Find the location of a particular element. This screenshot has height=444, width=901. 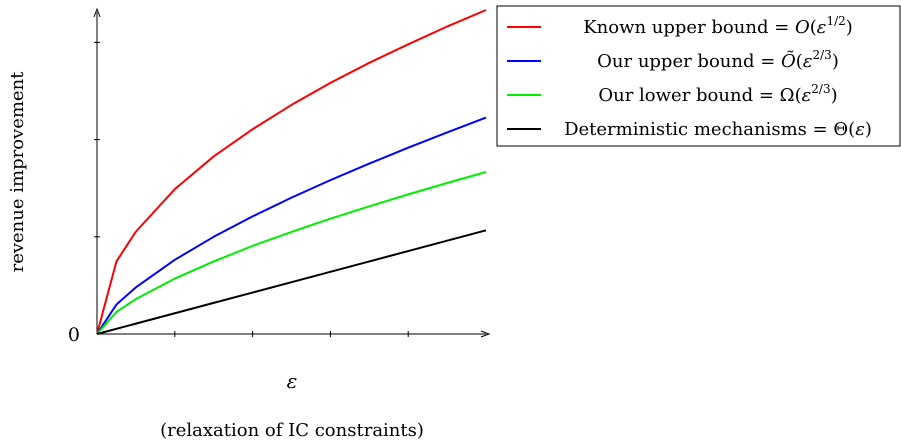

legend-label-2: Our lower bound = Ω(ε2/3) is located at coordinates (717, 94).